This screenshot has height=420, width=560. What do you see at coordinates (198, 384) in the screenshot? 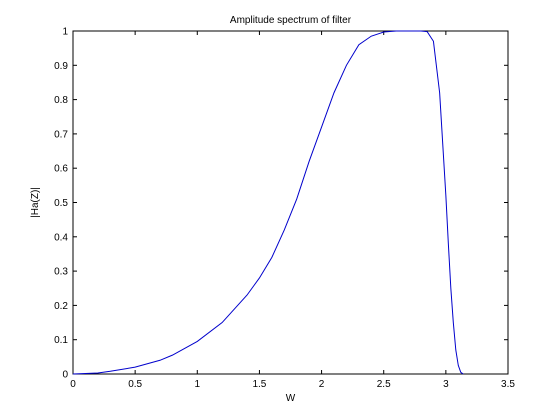
I see `x-tick-label: 1` at bounding box center [198, 384].